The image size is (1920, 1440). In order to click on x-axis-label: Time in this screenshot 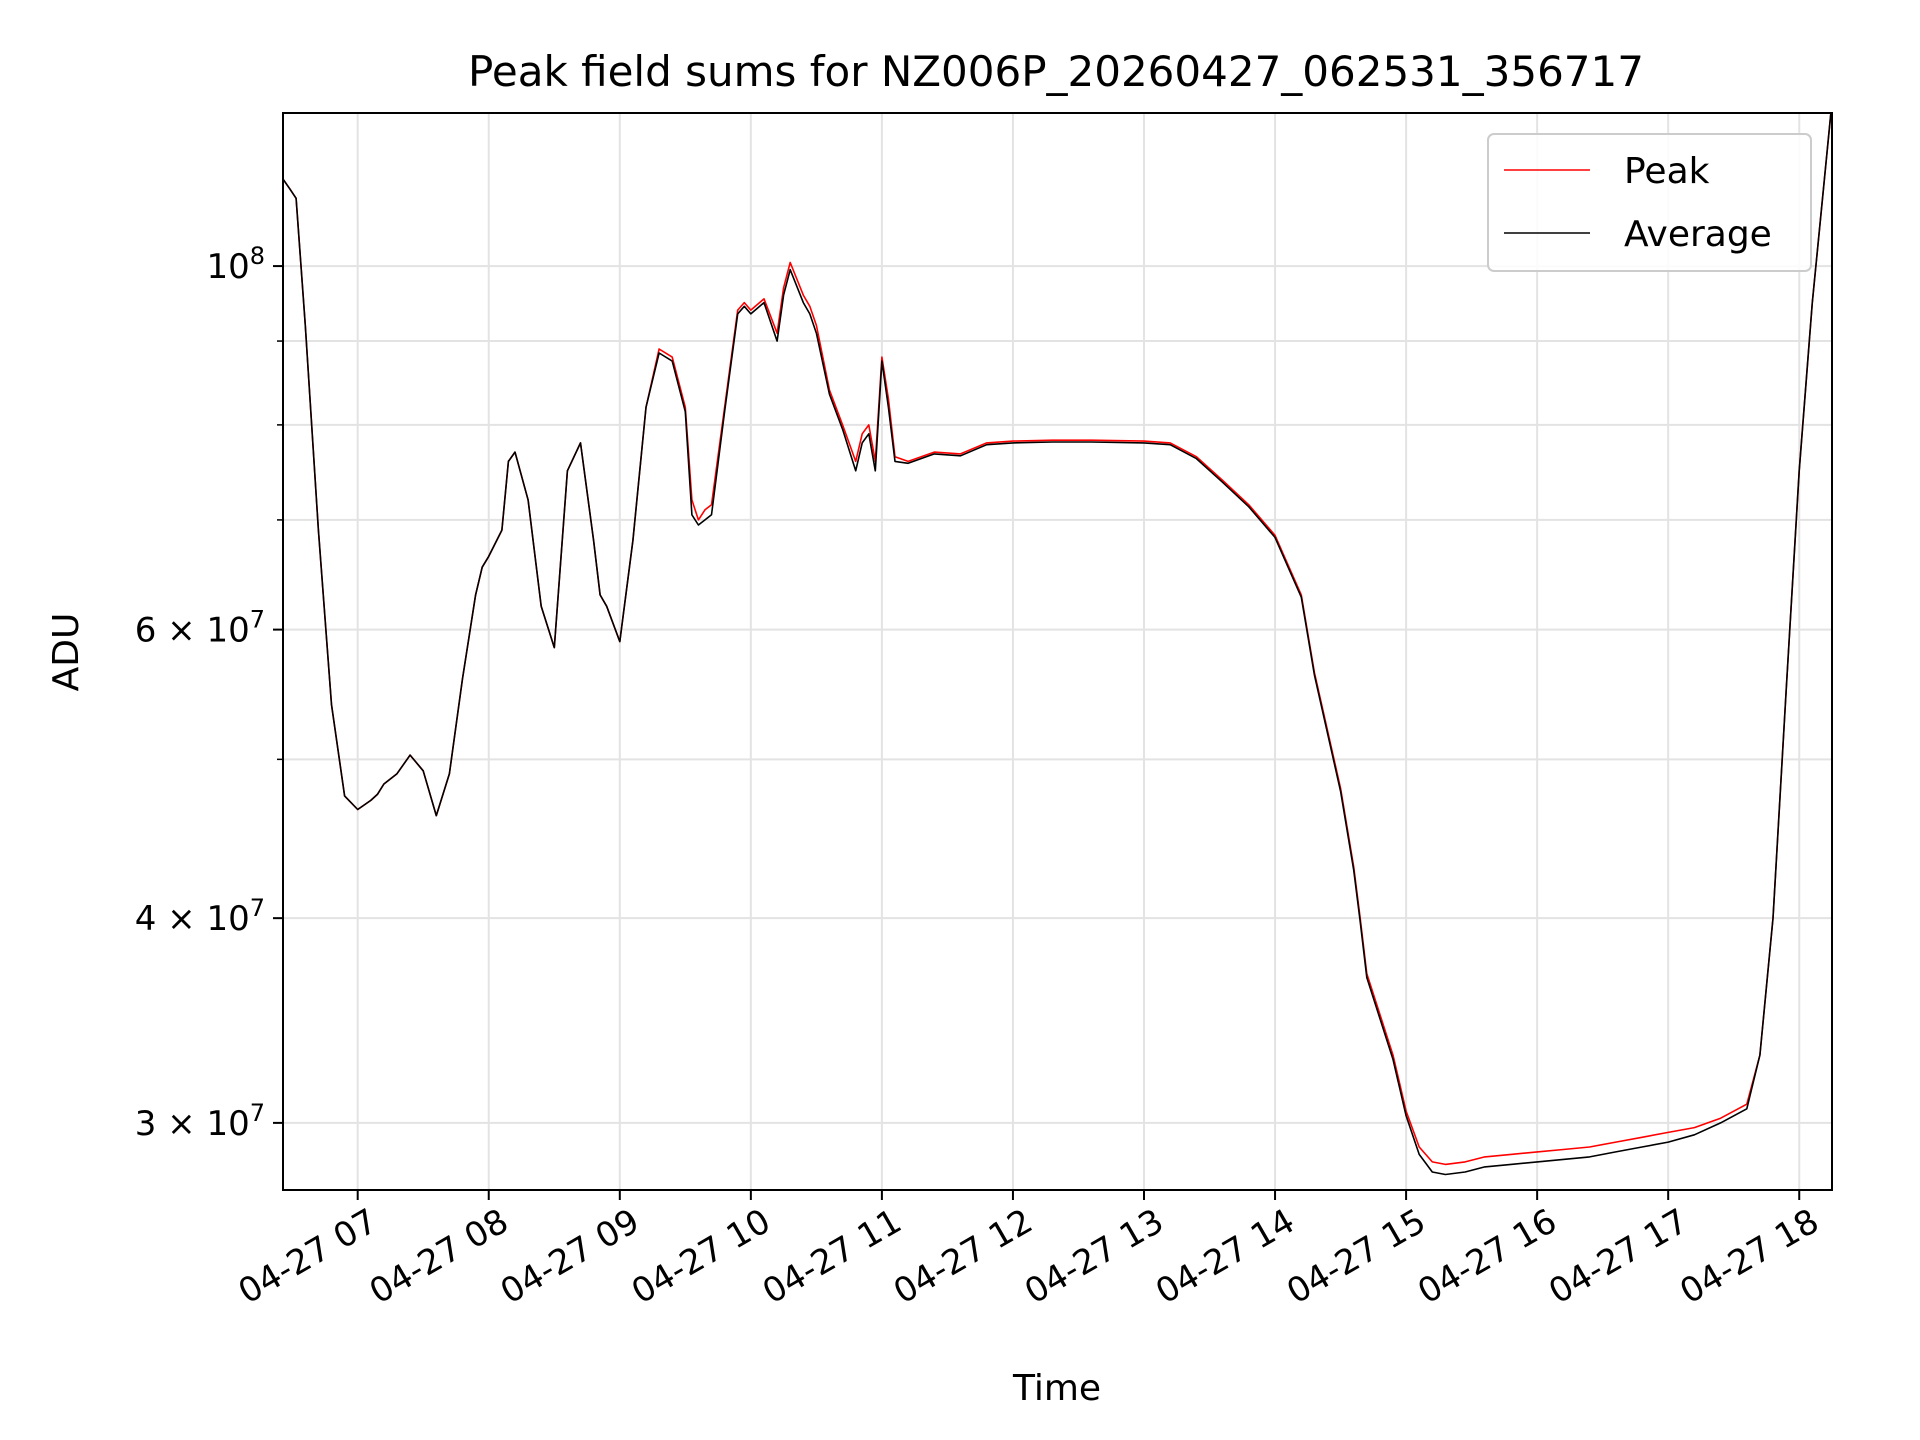, I will do `click(1056, 1388)`.